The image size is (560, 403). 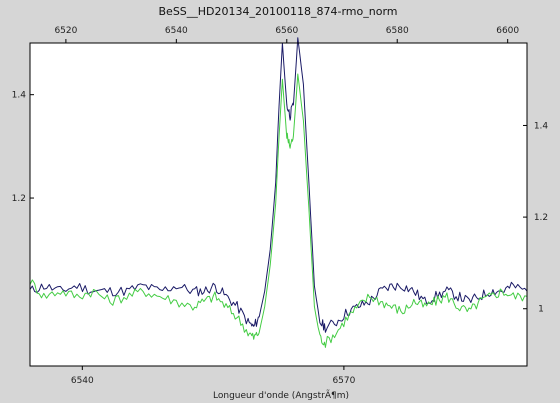 What do you see at coordinates (82, 381) in the screenshot?
I see `bottom-axis-tick-label: 6540` at bounding box center [82, 381].